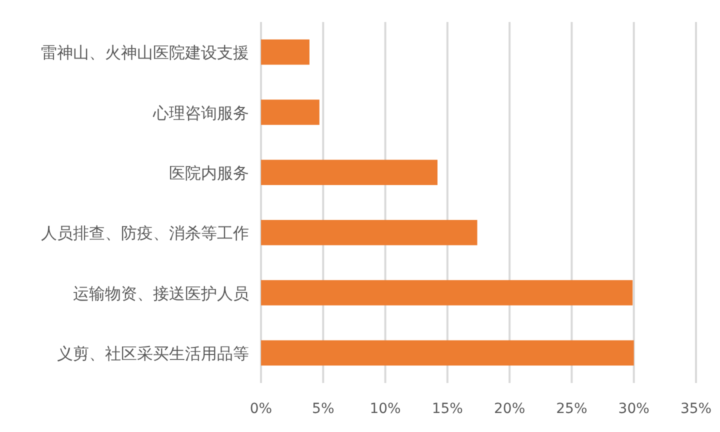 The width and height of the screenshot is (720, 432). I want to click on y-tick-label: 义剪、社区采买生活用品等, so click(153, 353).